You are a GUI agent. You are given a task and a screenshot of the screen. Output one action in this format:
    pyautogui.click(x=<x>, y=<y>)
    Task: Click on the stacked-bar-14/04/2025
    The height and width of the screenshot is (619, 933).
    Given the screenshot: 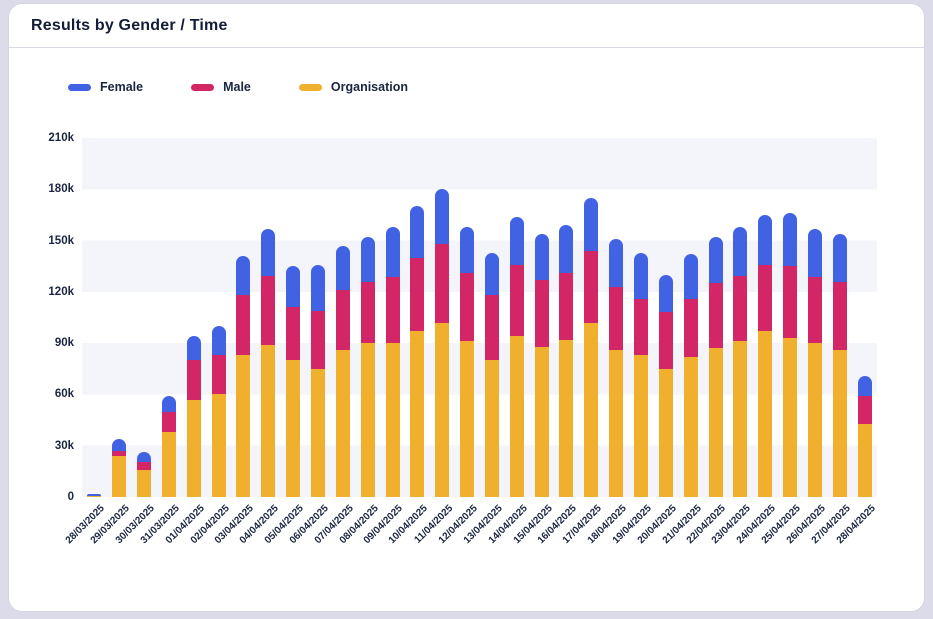 What is the action you would take?
    pyautogui.click(x=516, y=356)
    